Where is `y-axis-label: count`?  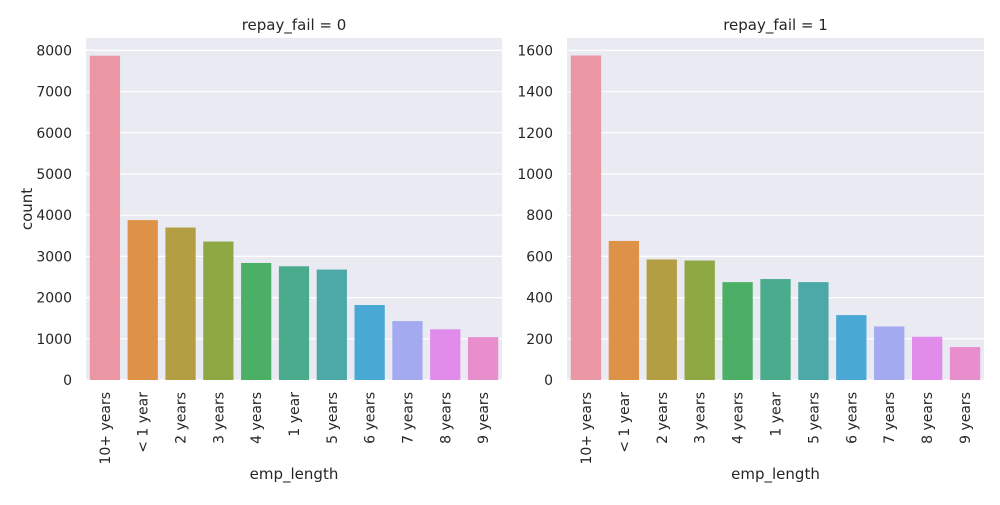 y-axis-label: count is located at coordinates (27, 209).